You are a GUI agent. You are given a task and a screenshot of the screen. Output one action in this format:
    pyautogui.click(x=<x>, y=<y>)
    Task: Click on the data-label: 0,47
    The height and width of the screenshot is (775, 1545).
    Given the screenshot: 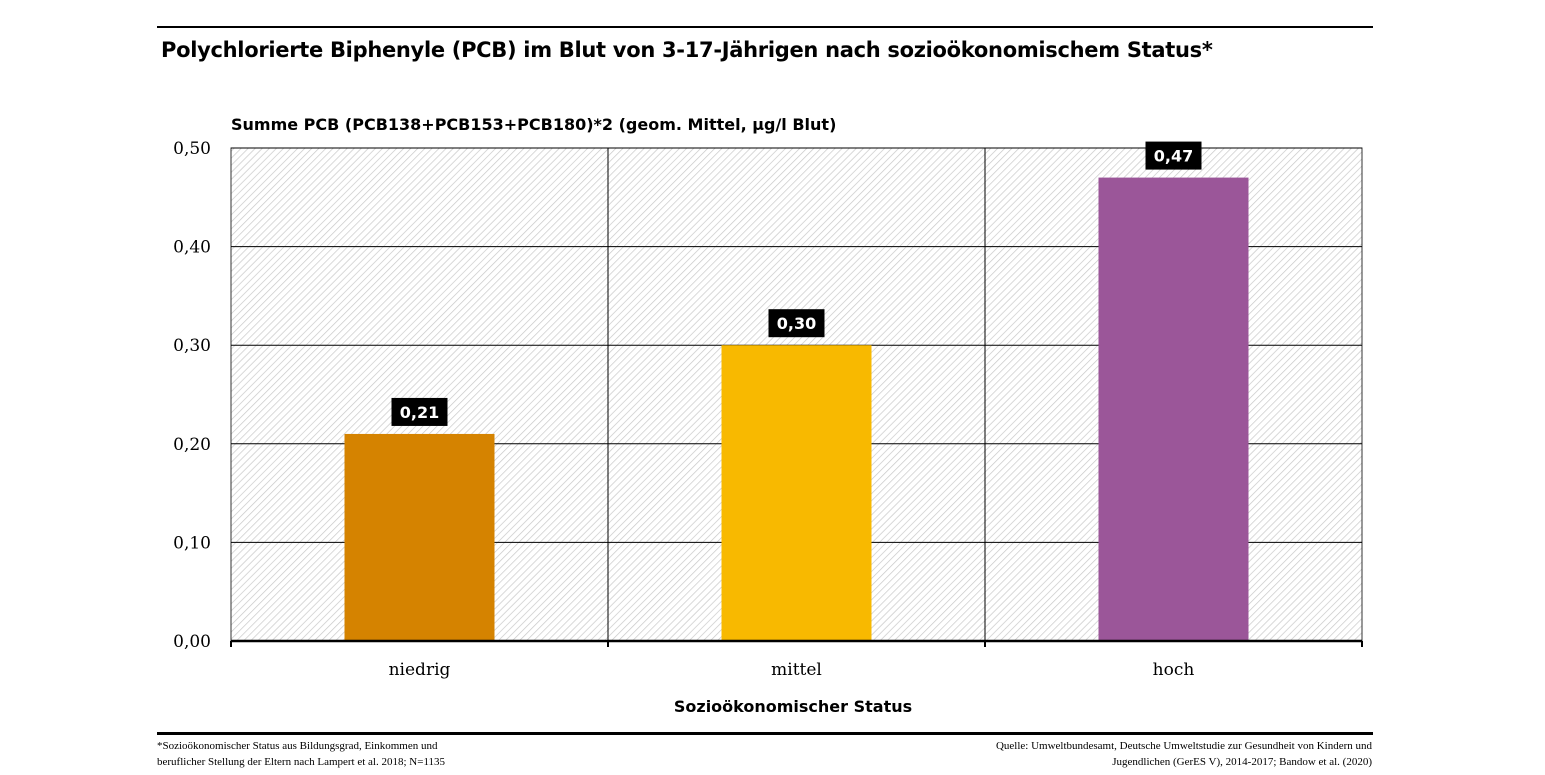 What is the action you would take?
    pyautogui.click(x=1173, y=156)
    